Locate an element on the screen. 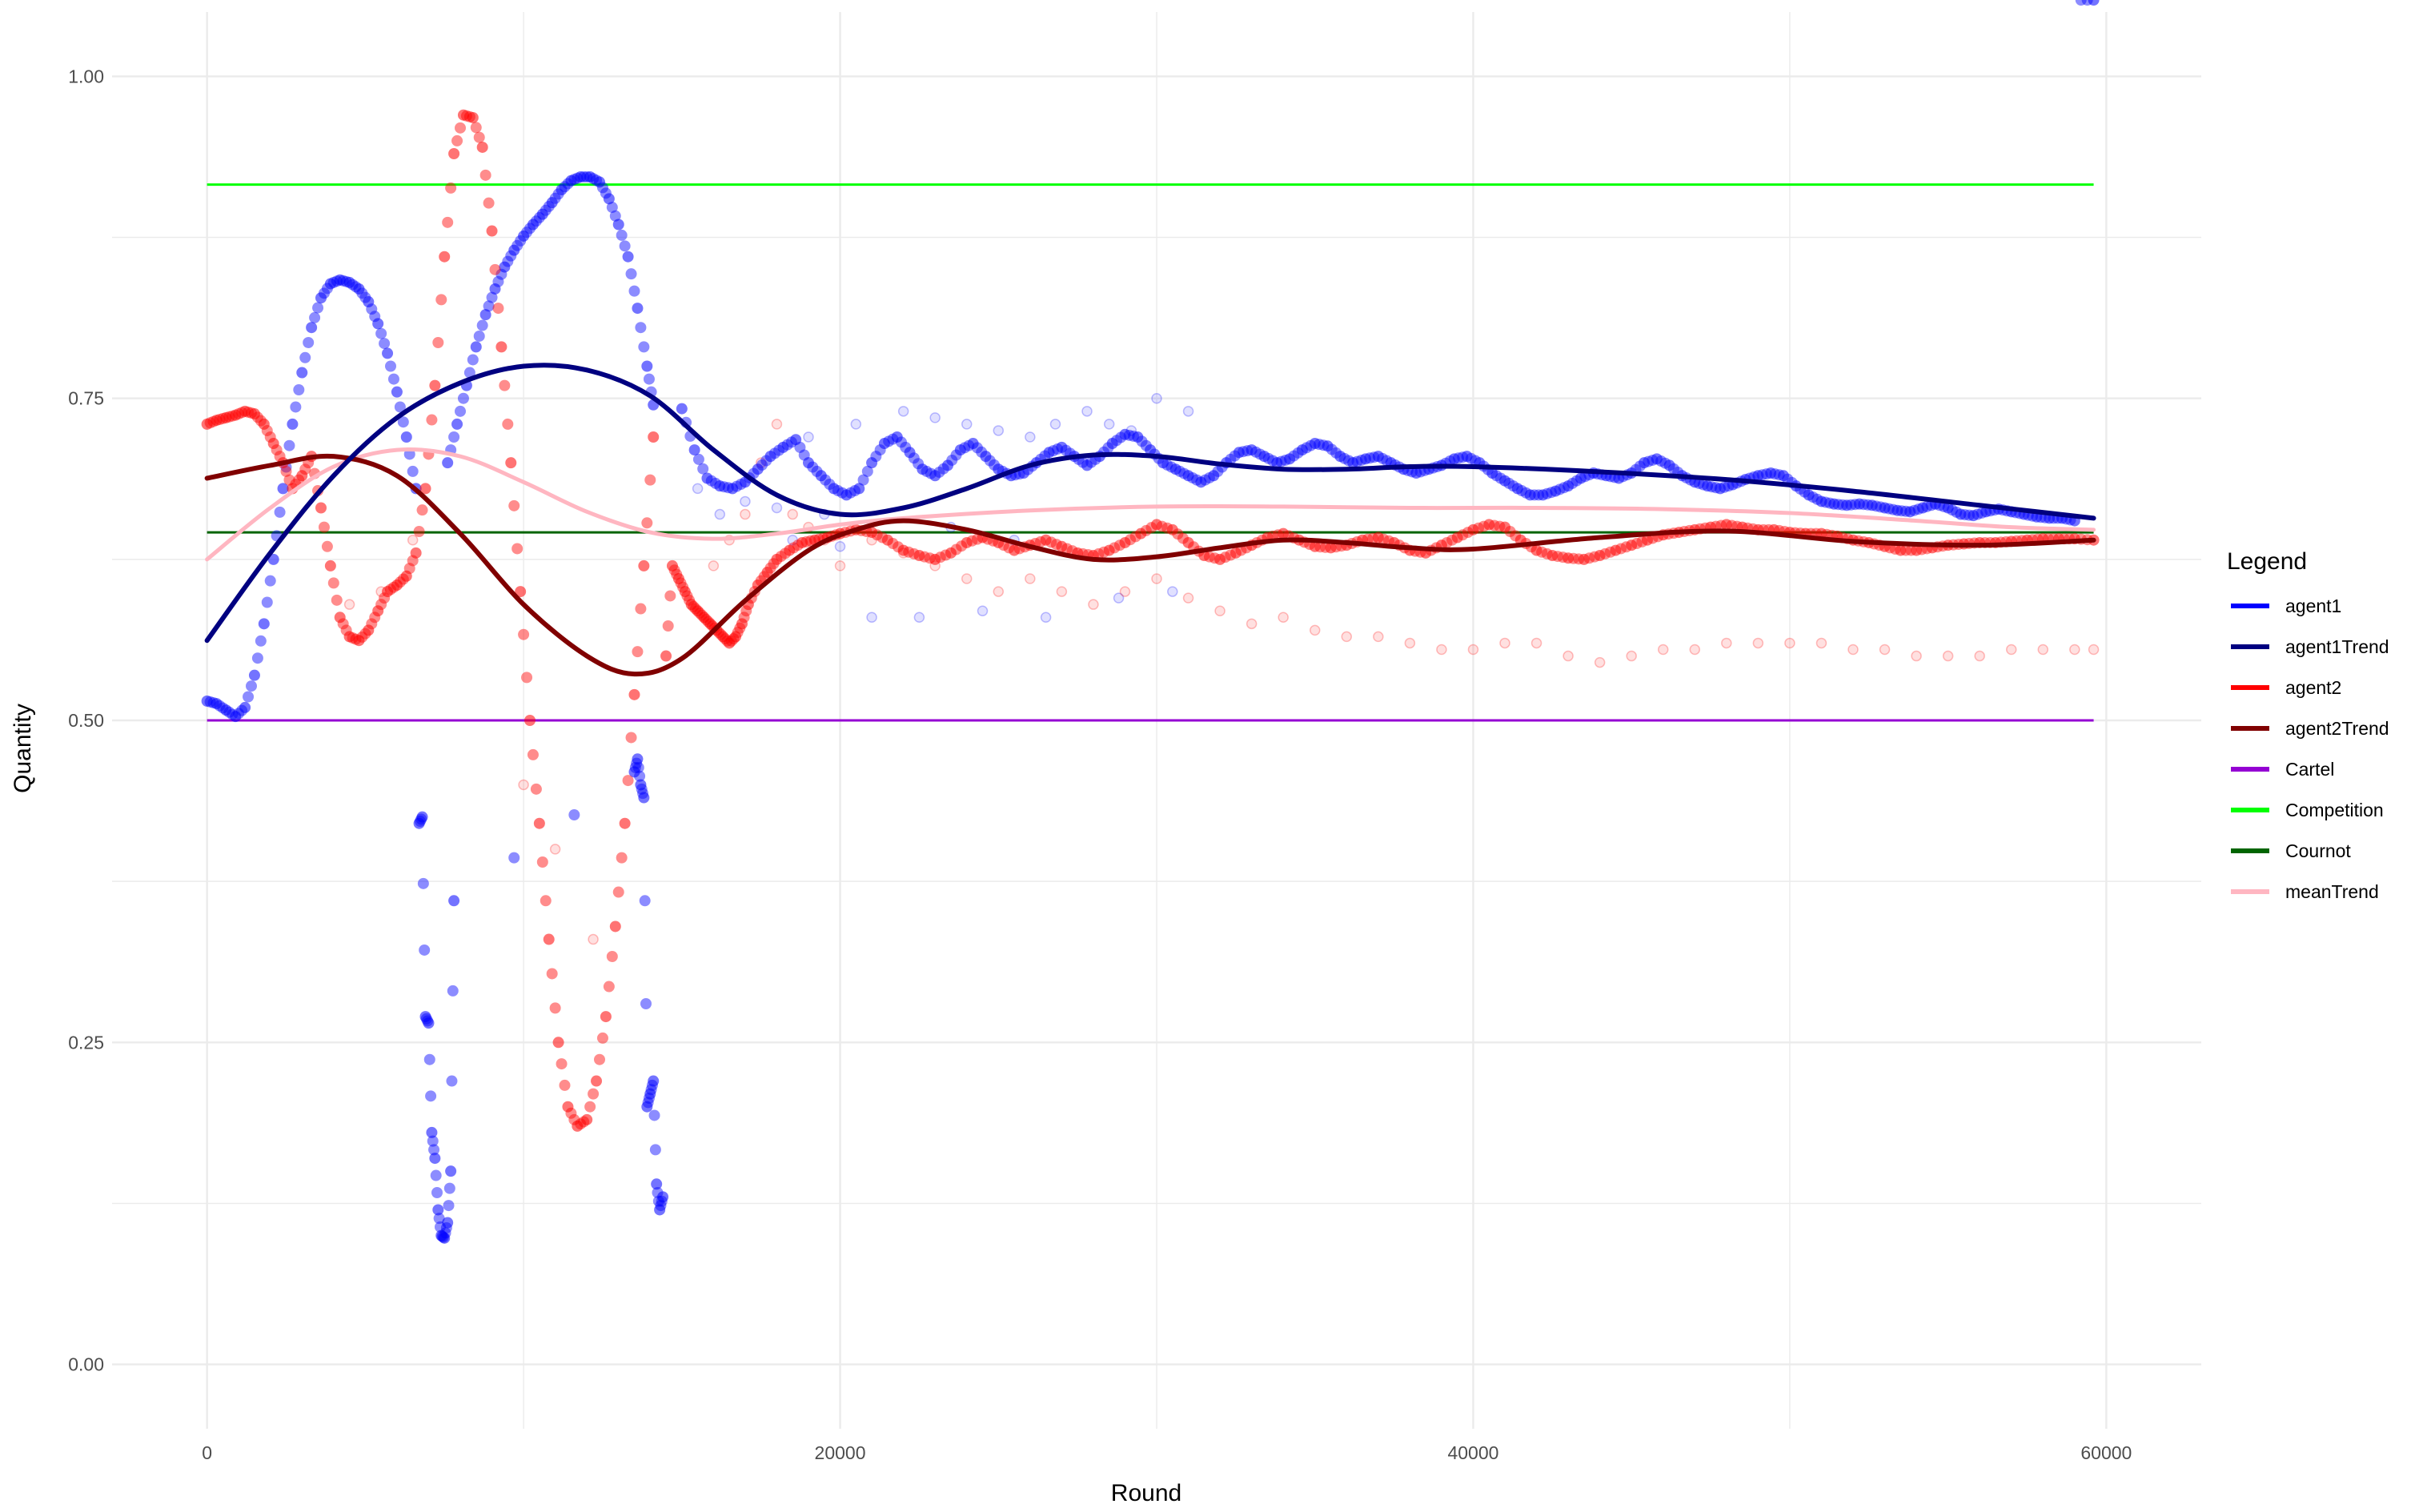 This screenshot has height=1512, width=2419. trend-line-agent1trend is located at coordinates (1150, 504).